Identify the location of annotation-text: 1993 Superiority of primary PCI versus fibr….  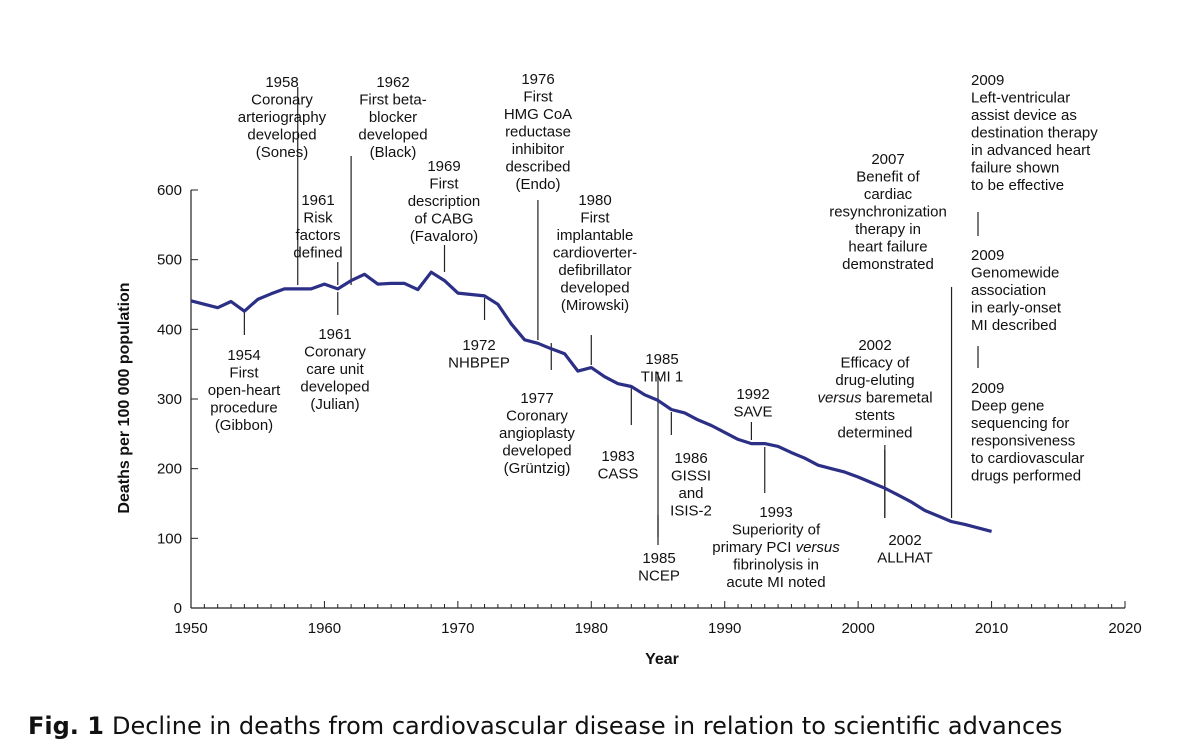
(776, 547).